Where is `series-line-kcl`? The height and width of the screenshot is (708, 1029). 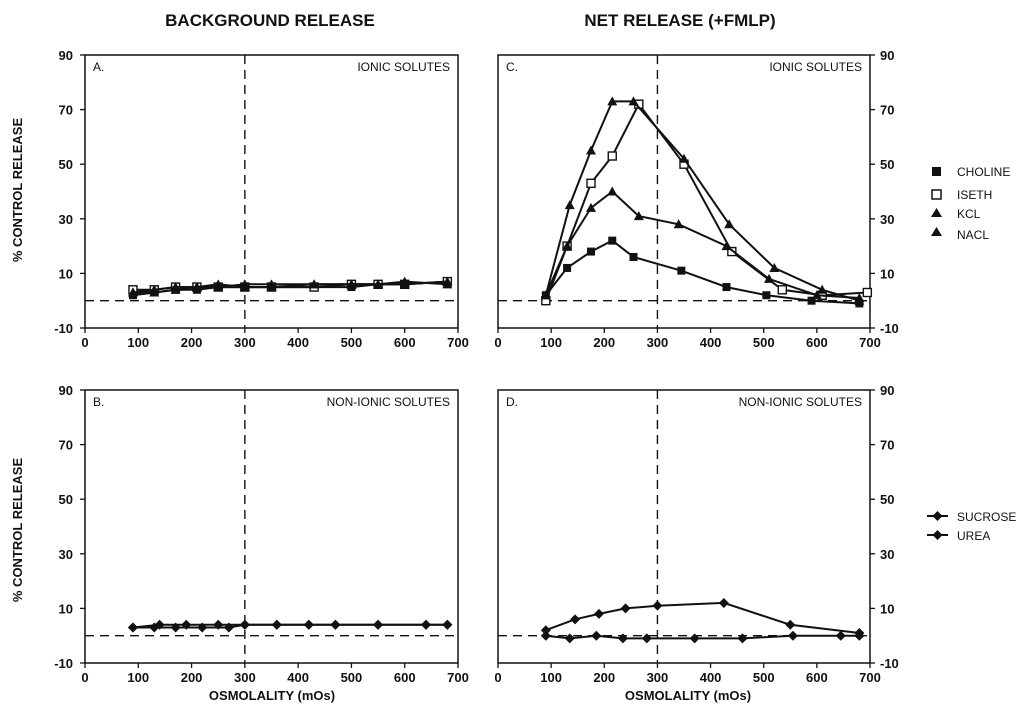 series-line-kcl is located at coordinates (702, 244).